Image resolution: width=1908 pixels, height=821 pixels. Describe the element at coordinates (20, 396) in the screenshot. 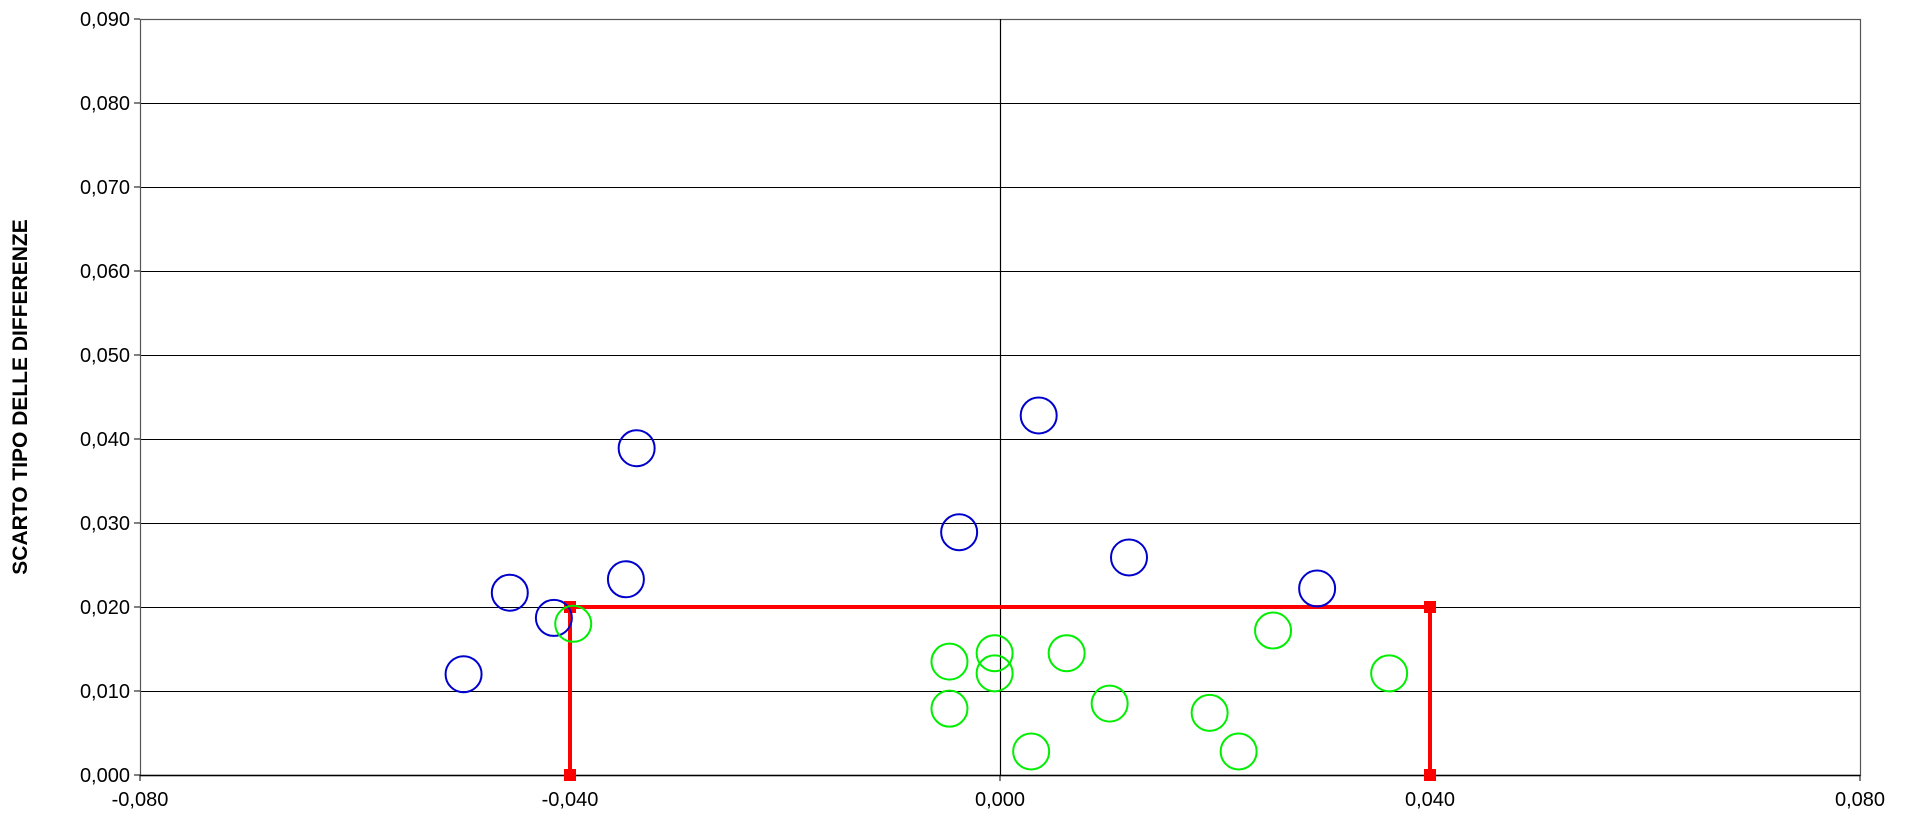

I see `y-axis-title: SCARTO TIPO DELLE DIFFERENZE` at that location.